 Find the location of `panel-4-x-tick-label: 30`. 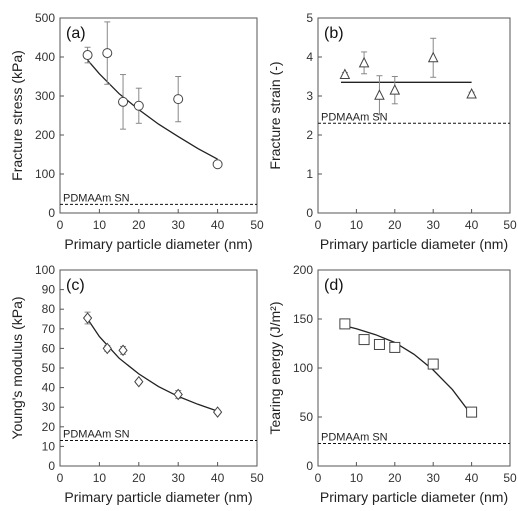

panel-4-x-tick-label: 30 is located at coordinates (434, 478).